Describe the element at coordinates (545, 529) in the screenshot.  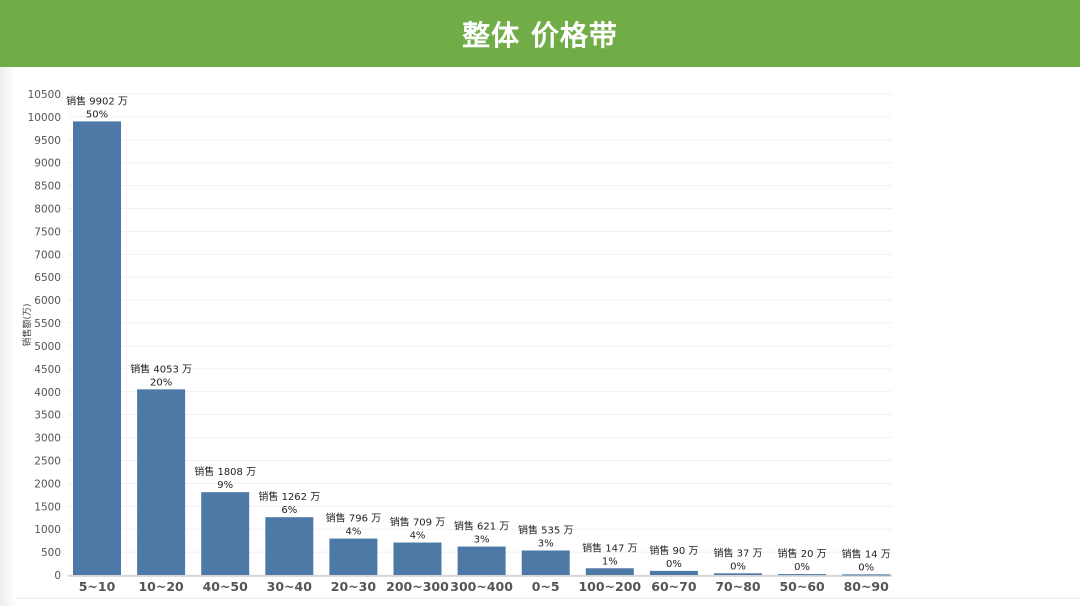
I see `bar-value-label: 销售 535 万` at that location.